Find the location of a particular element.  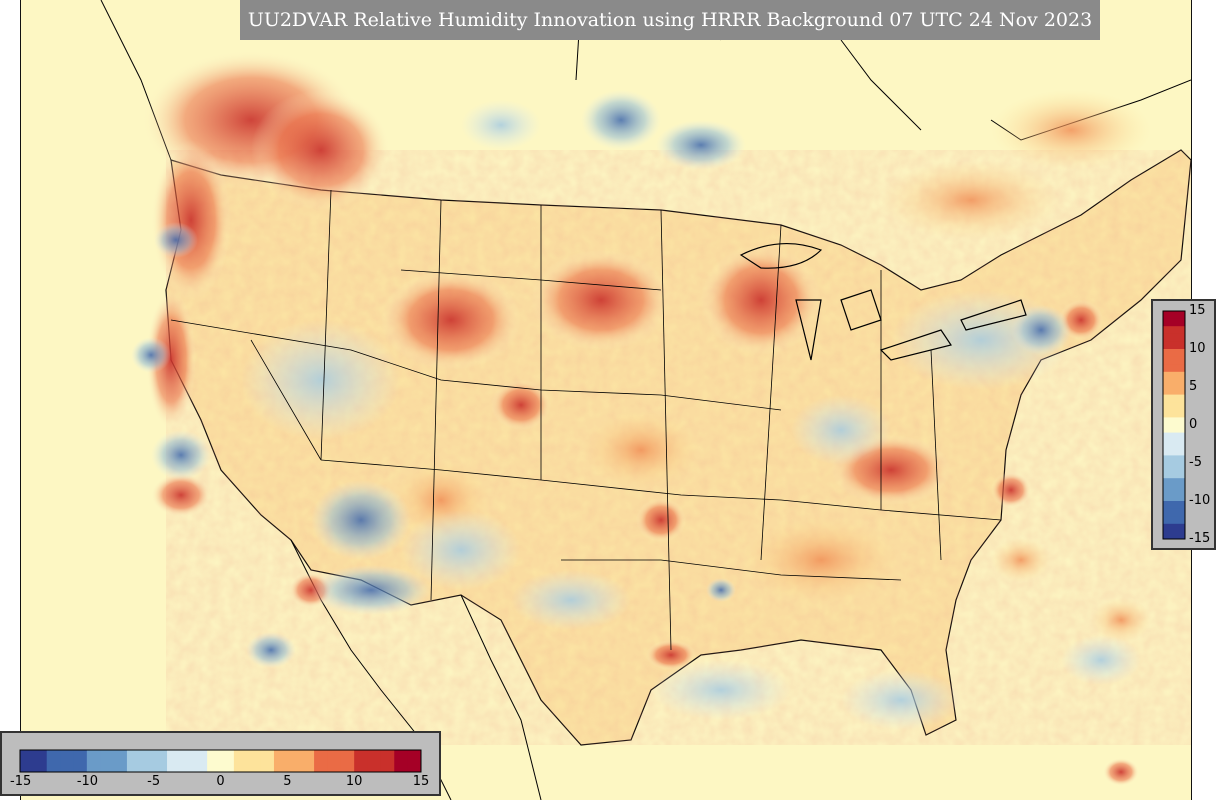

colorbar-horizontal-gradient is located at coordinates (220, 761).